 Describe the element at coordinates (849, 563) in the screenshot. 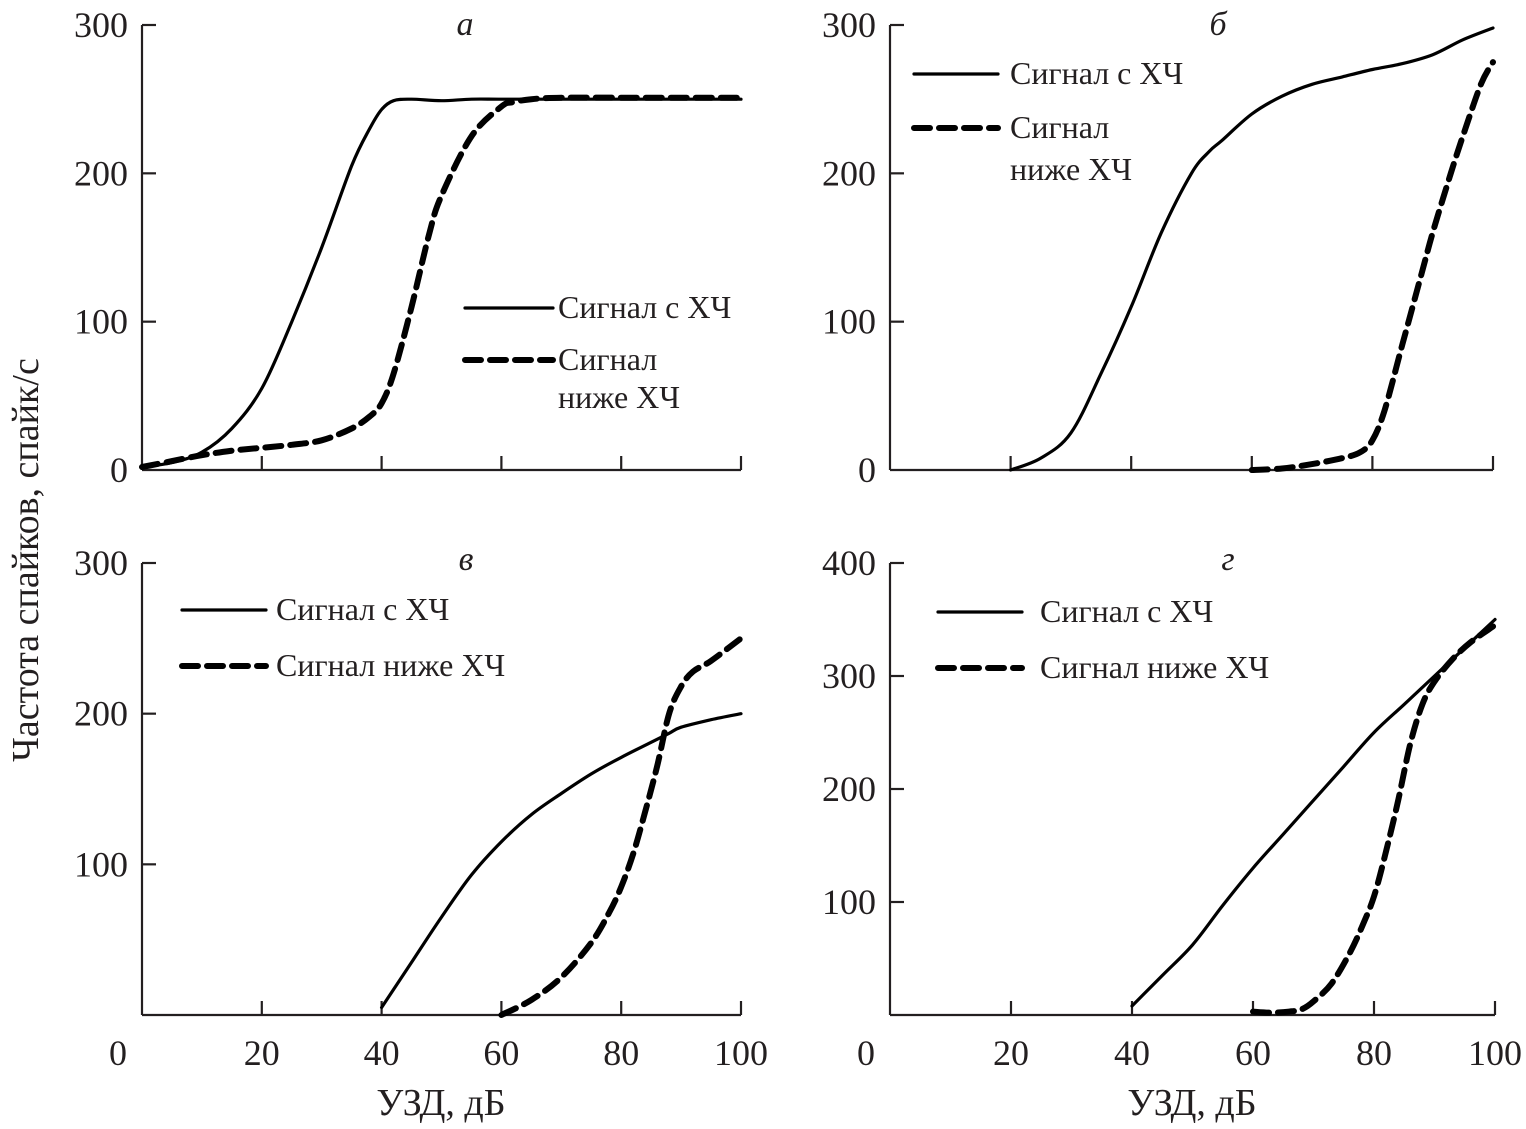

I see `y-tick-label: 400` at that location.